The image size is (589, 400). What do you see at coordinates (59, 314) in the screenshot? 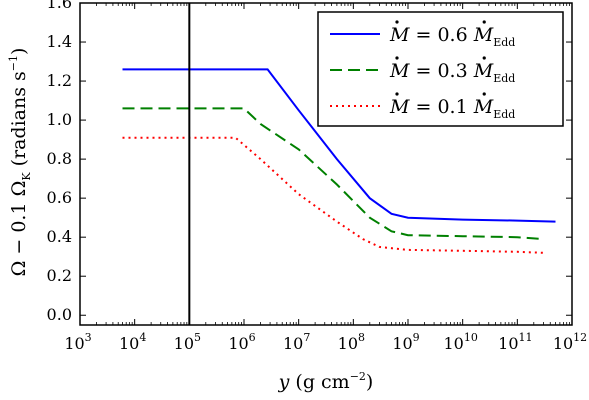
I see `y-tick-label: 0.0` at bounding box center [59, 314].